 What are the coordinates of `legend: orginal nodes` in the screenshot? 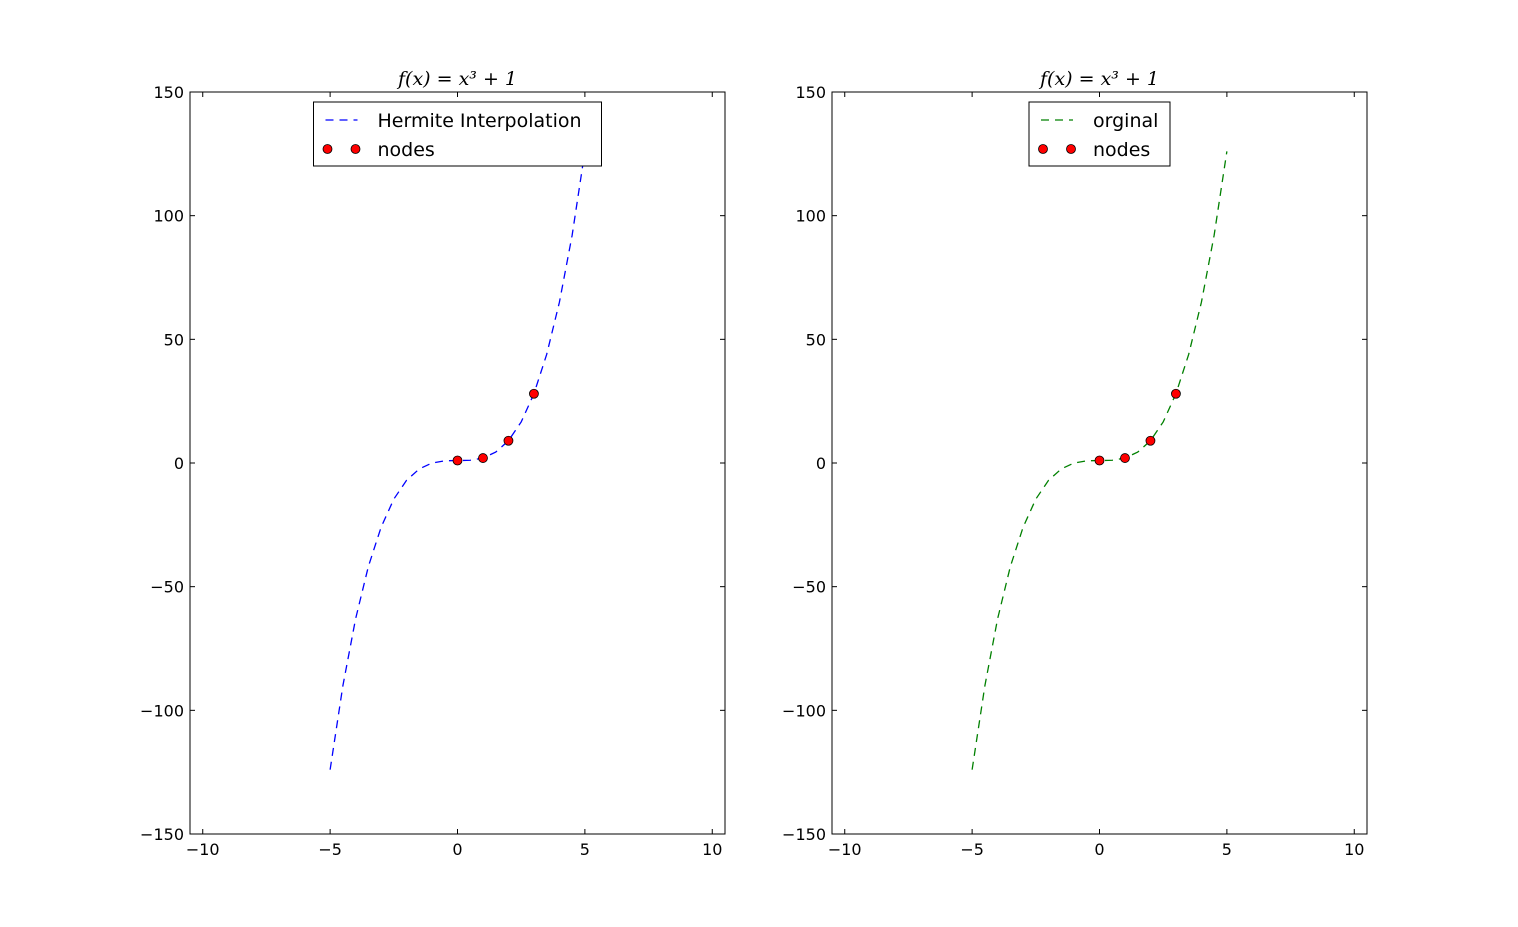 It's located at (1099, 134).